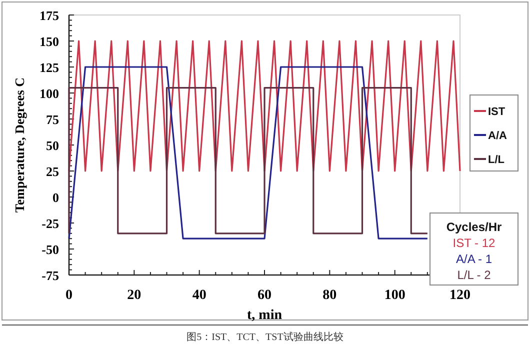  Describe the element at coordinates (496, 160) in the screenshot. I see `legend-label: L/L` at that location.